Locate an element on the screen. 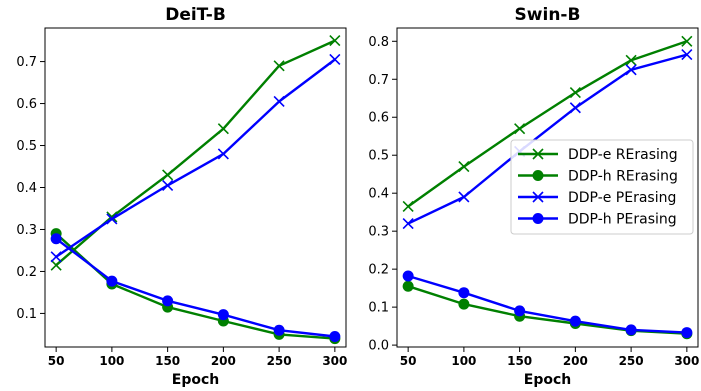 The image size is (701, 391). legend-label: DDP-e RErasing is located at coordinates (623, 155).